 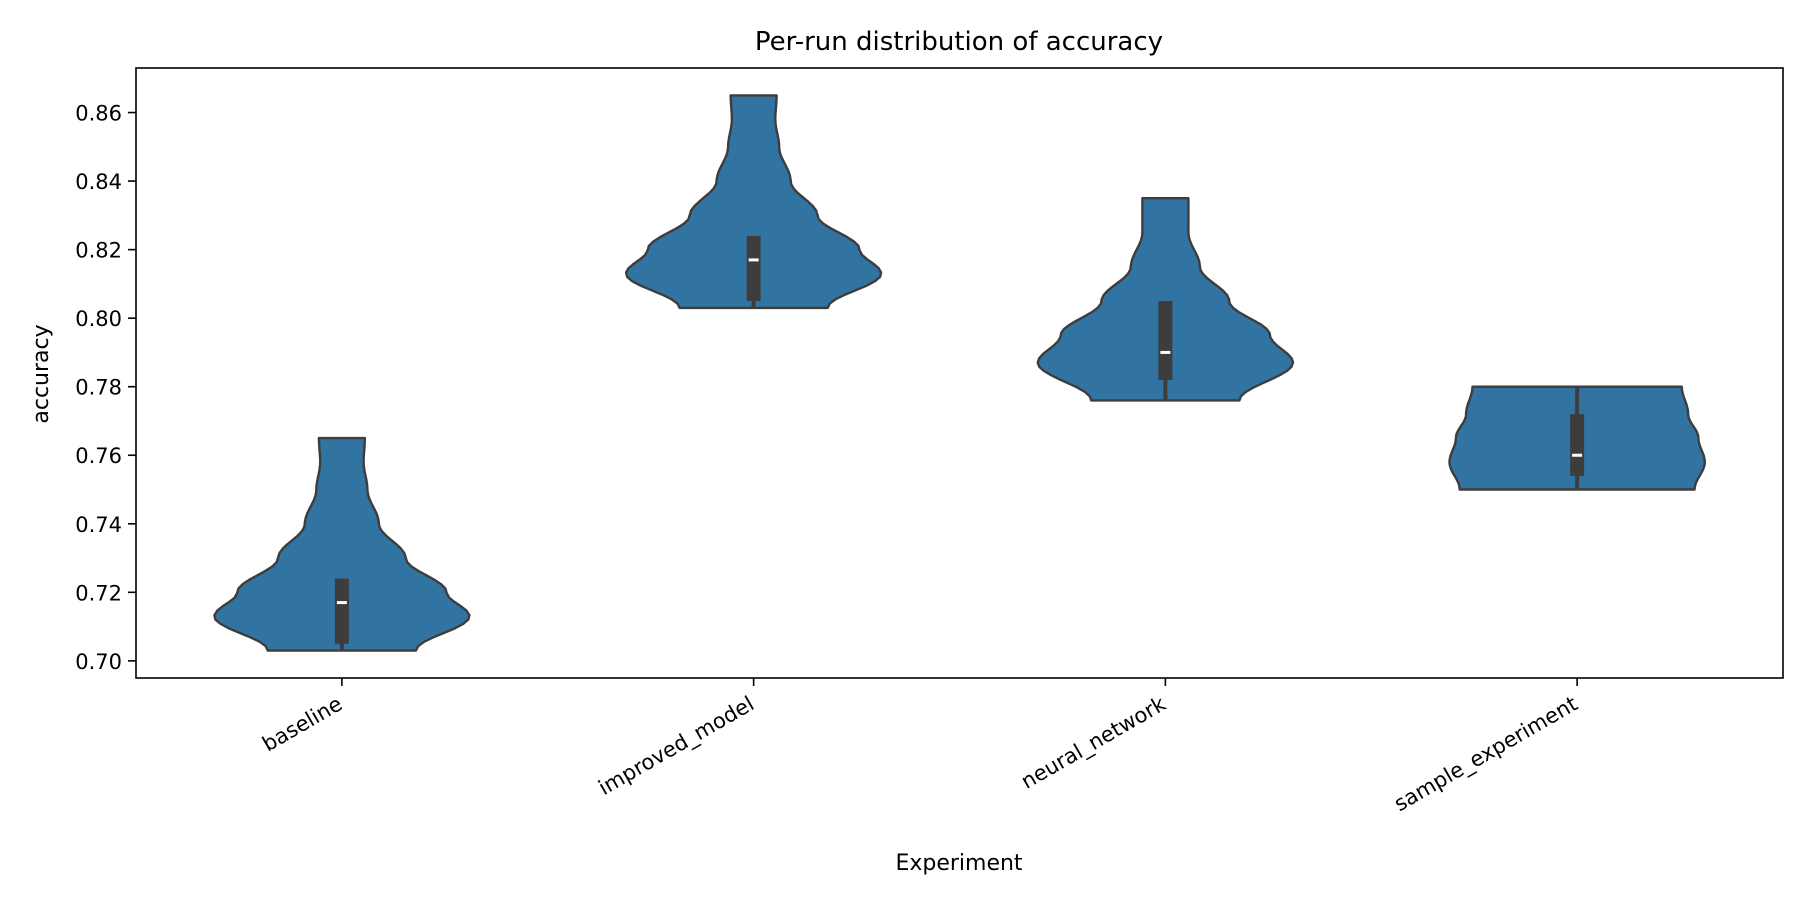 I want to click on violin-sample_experiment, so click(x=1577, y=438).